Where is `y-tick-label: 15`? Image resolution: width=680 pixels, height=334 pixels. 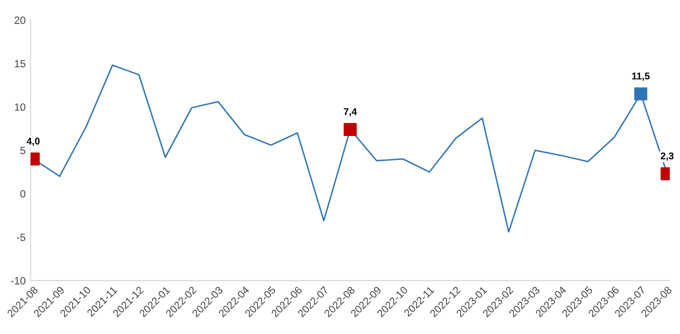 y-tick-label: 15 is located at coordinates (20, 64).